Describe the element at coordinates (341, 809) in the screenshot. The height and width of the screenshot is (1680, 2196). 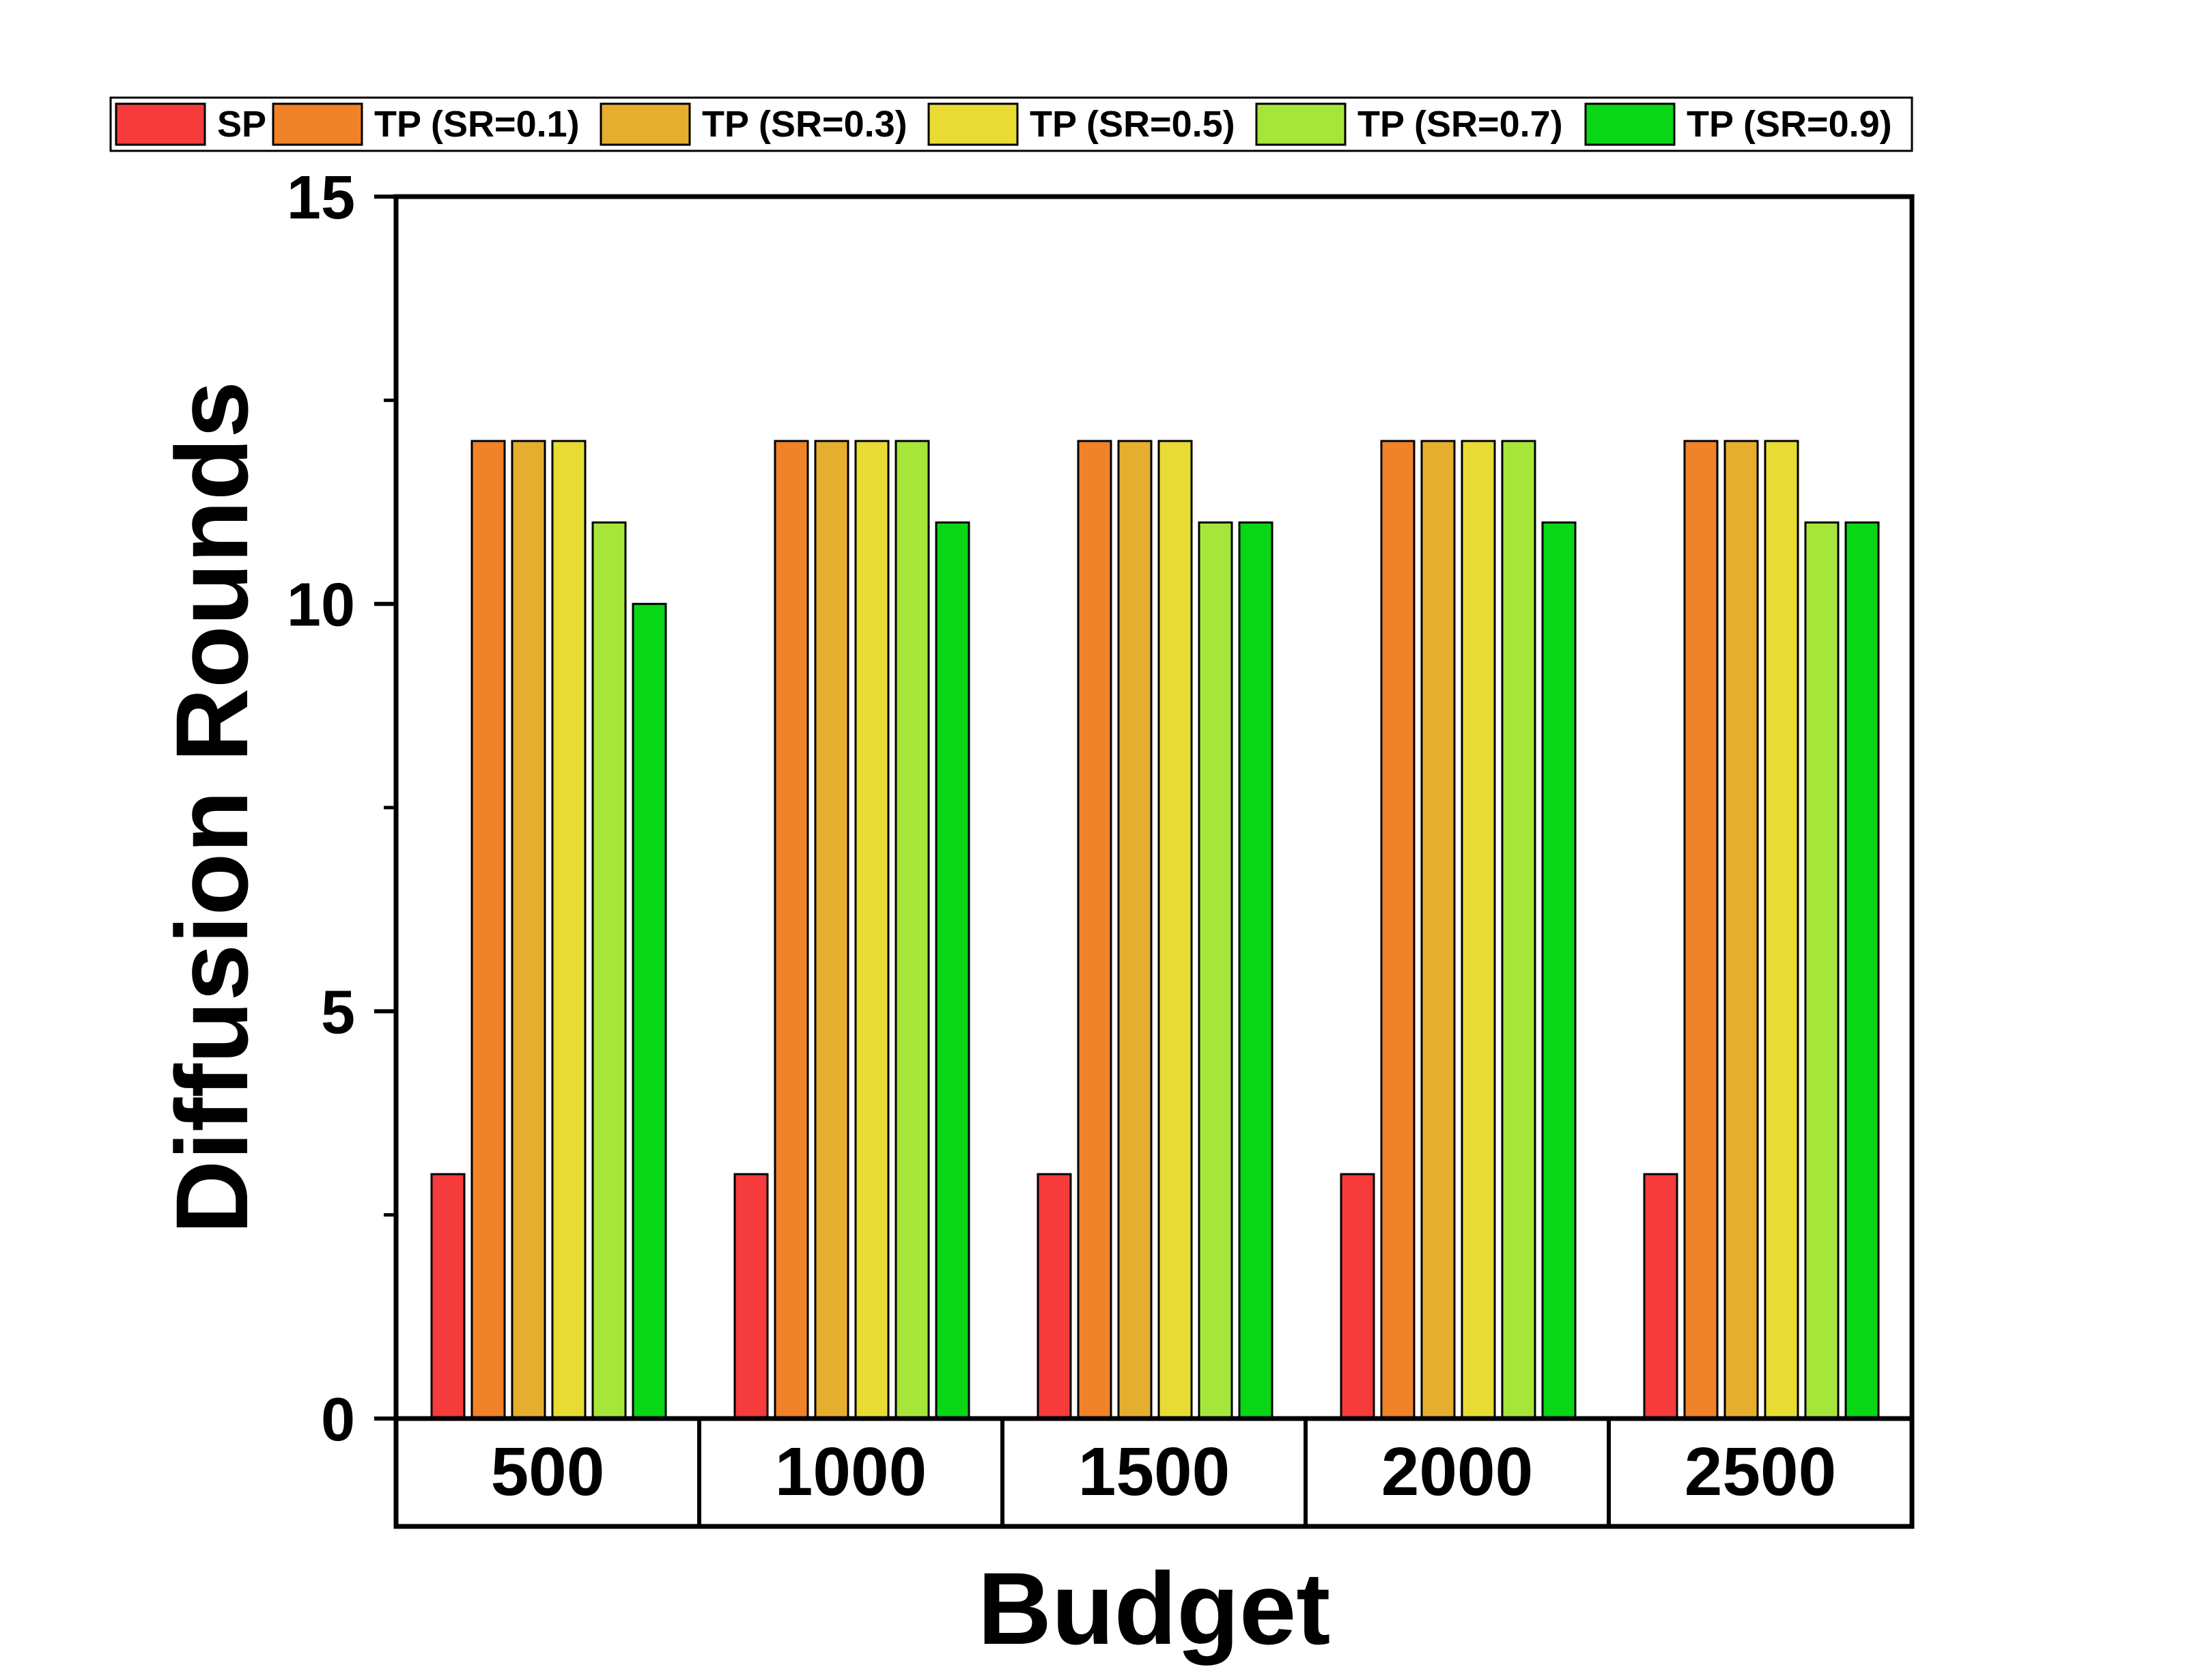
I see `y-axis: 0 5 10 15` at that location.